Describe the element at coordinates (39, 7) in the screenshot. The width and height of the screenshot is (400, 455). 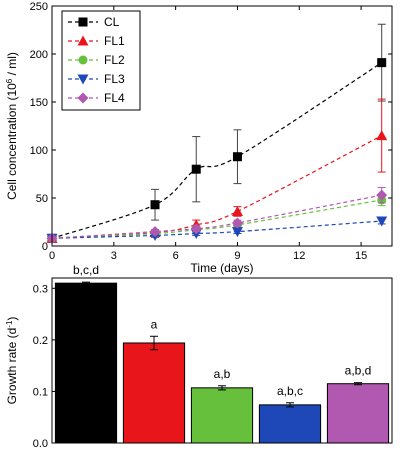
I see `concentration-y-tick-label: 250` at that location.